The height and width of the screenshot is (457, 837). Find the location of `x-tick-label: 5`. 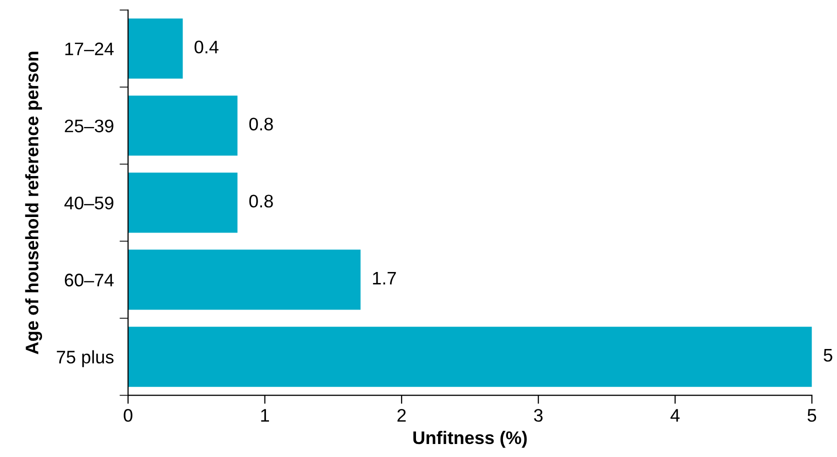

x-tick-label: 5 is located at coordinates (812, 415).